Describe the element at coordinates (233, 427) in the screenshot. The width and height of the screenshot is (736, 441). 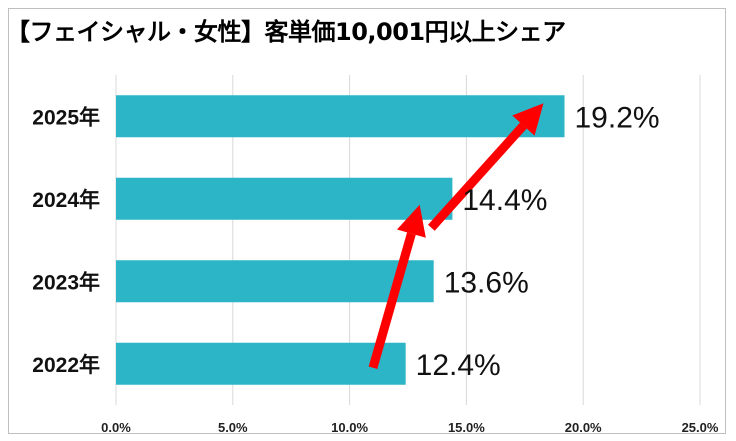
I see `x-tick-label: 5.0%` at that location.